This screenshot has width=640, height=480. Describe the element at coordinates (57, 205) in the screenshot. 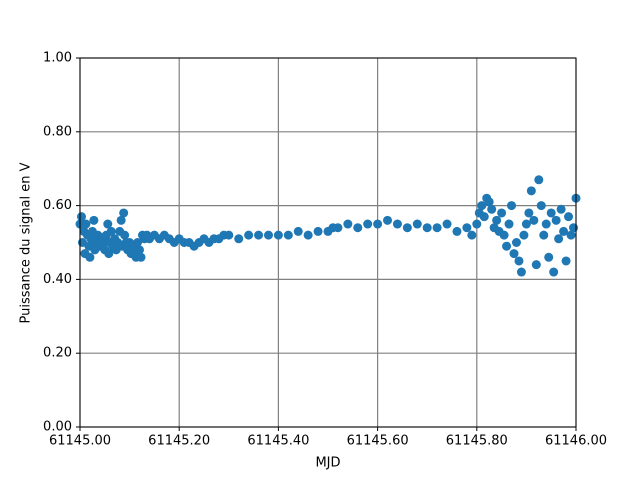

I see `y-tick-label: 0.60` at that location.